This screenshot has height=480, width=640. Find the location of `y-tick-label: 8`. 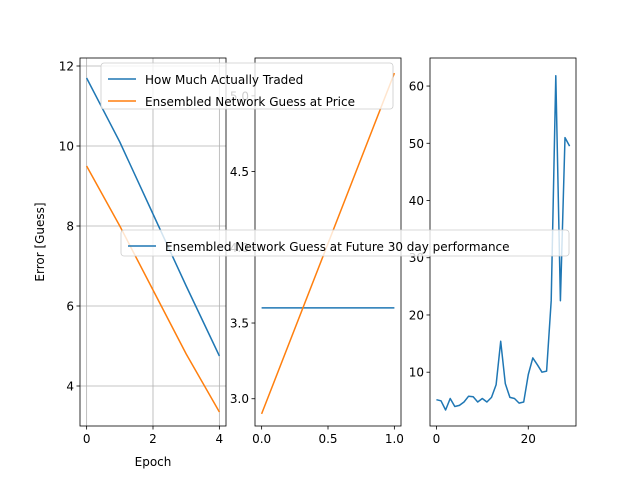

y-tick-label: 8 is located at coordinates (70, 227).